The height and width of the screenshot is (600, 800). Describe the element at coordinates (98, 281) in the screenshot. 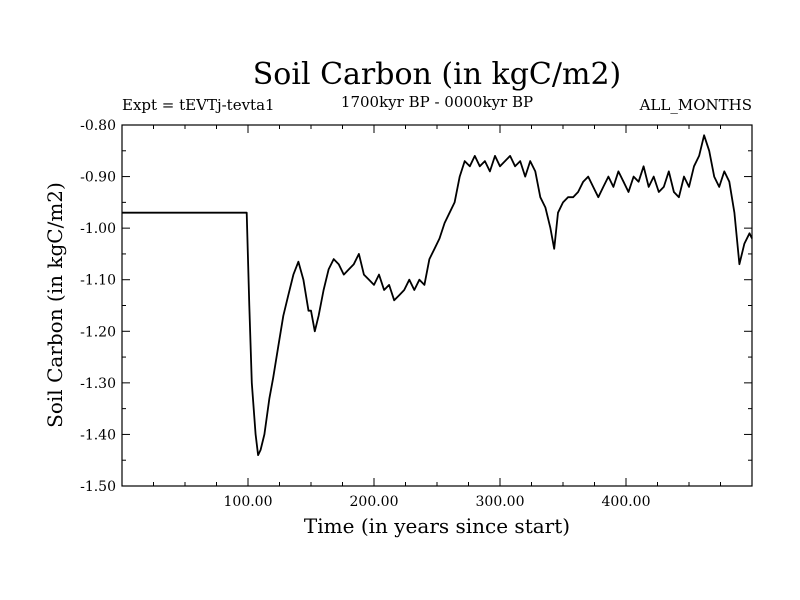

I see `y-tick-label: -1.10` at that location.